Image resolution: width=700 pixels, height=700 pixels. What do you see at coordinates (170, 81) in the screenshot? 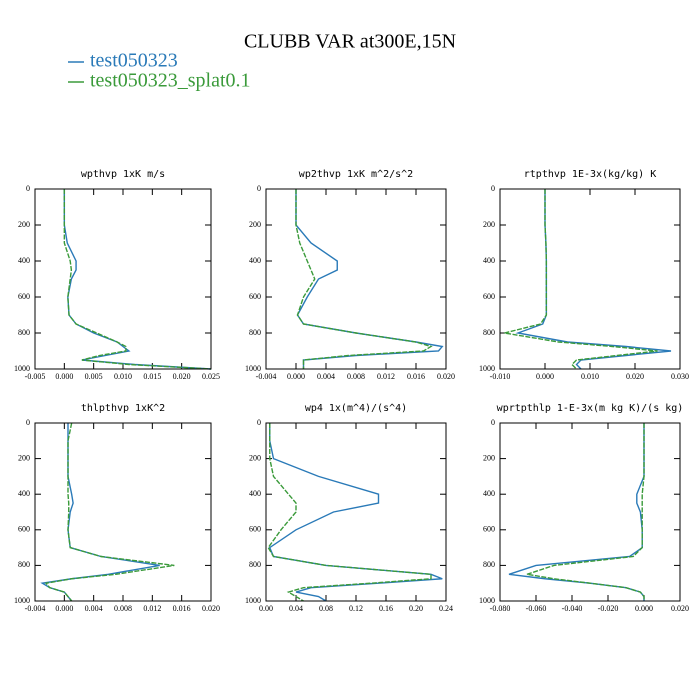
I see `legend-label: test050323_splat0.1` at bounding box center [170, 81].